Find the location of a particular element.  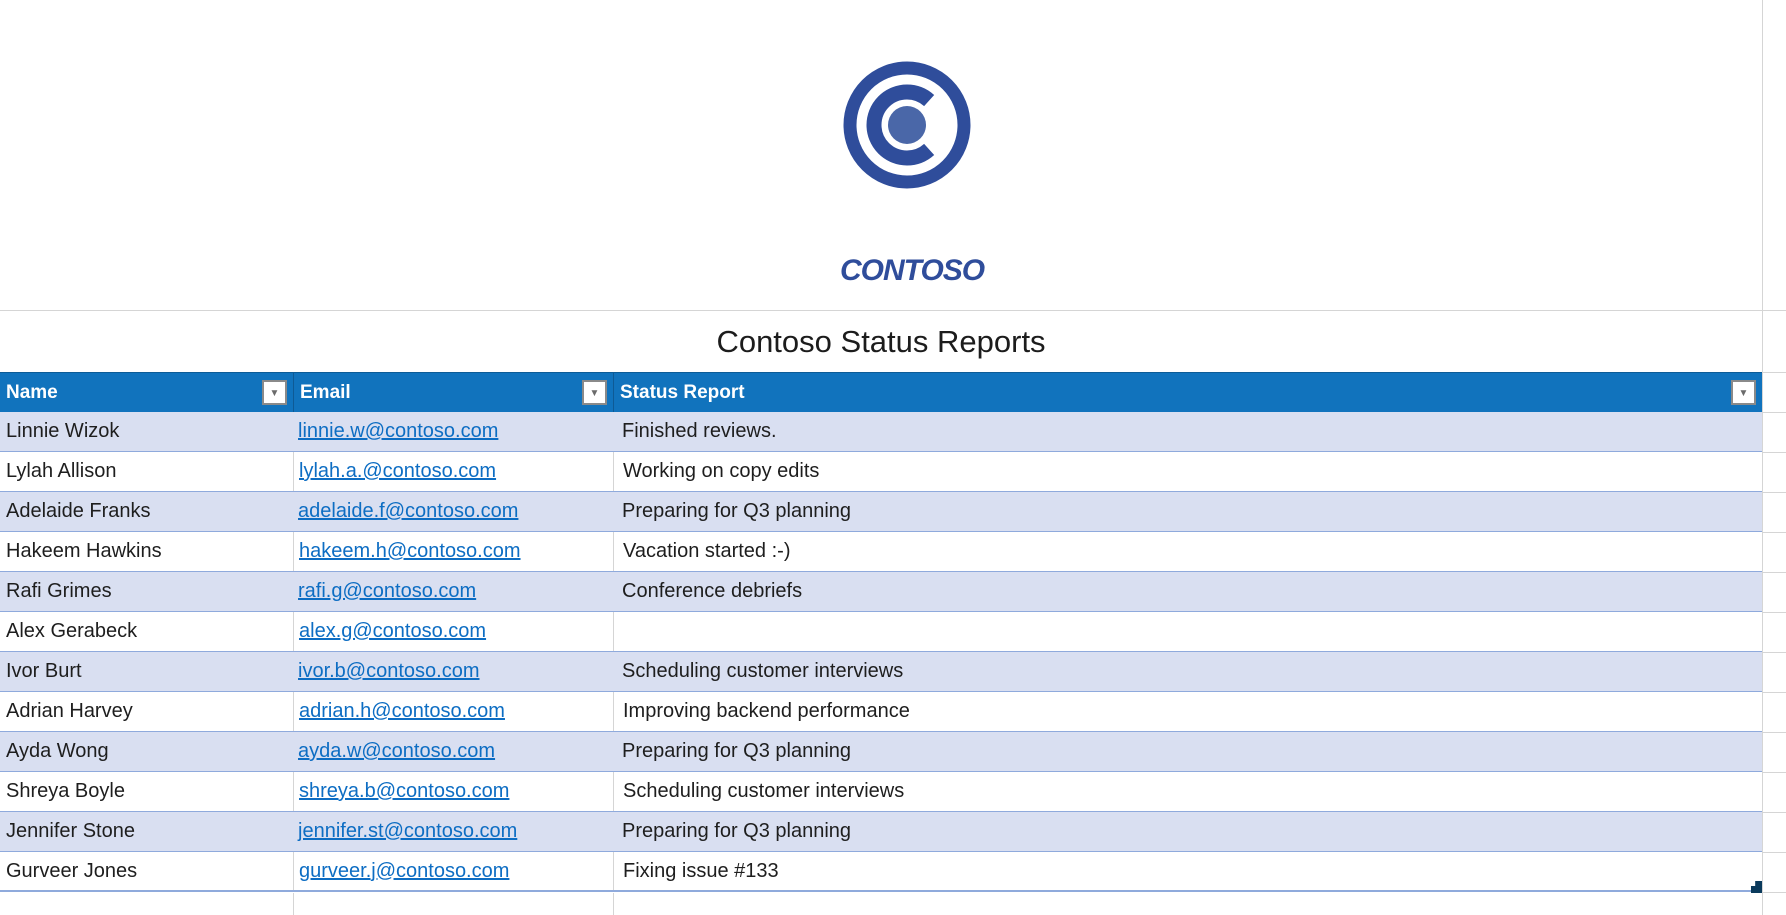

header-label-email: Email is located at coordinates (325, 392).